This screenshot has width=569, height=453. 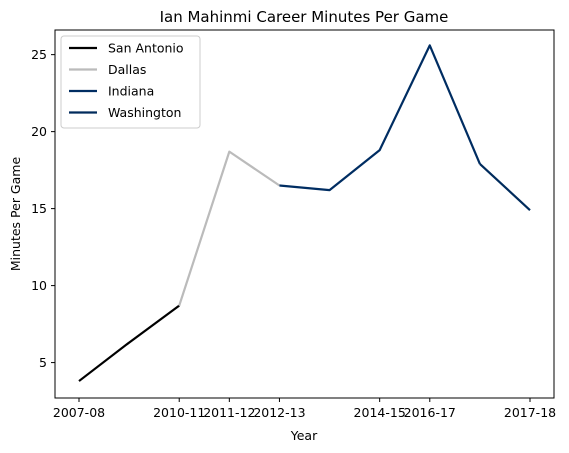 I want to click on x-axis-label: Year, so click(x=304, y=435).